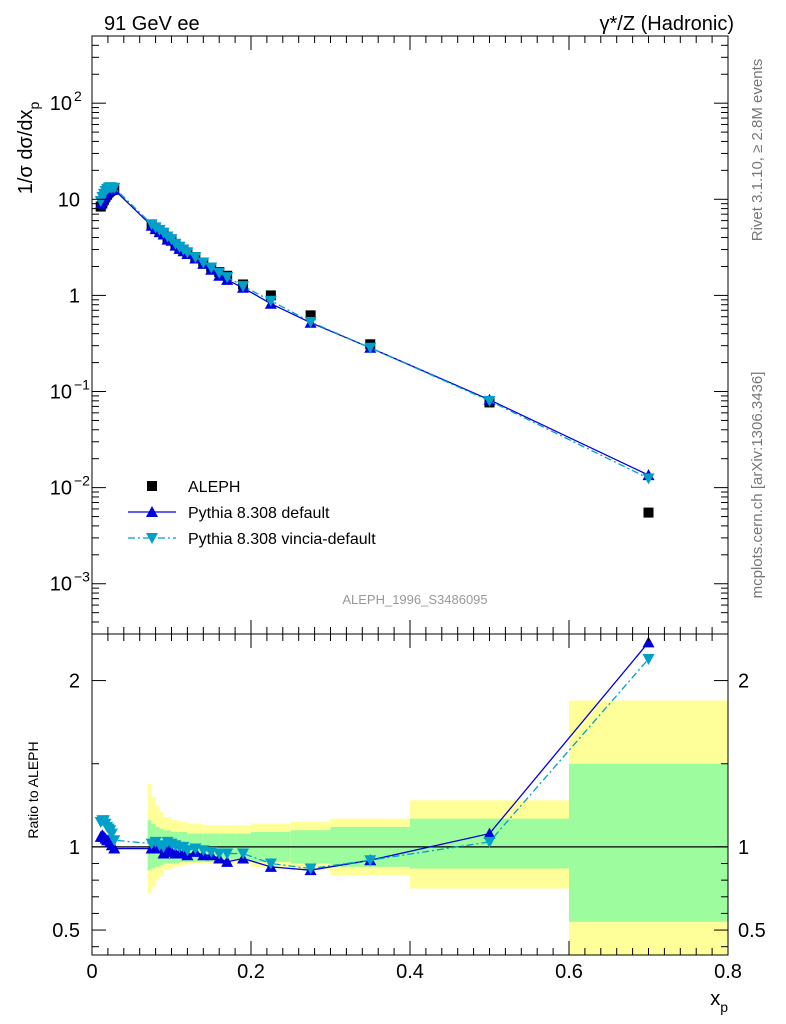 This screenshot has height=1024, width=786. Describe the element at coordinates (74, 848) in the screenshot. I see `ratio-y-tick-label-l-1: 1` at that location.